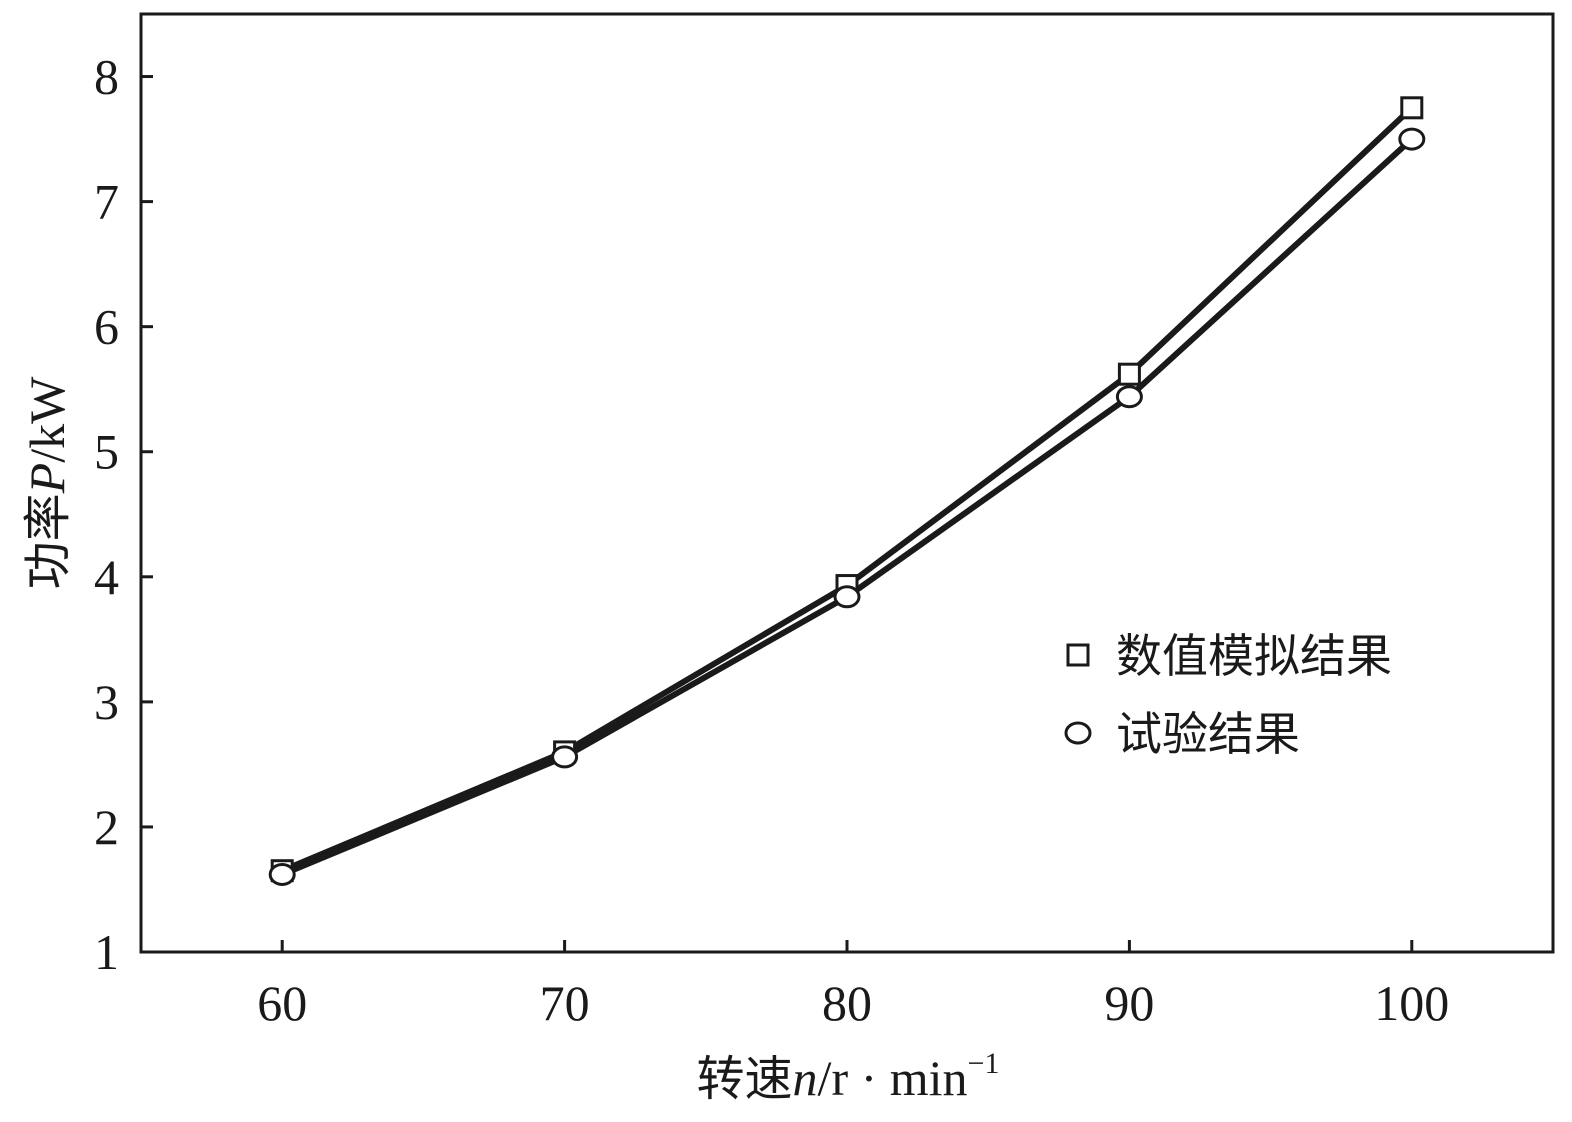 Image resolution: width=1572 pixels, height=1122 pixels. Describe the element at coordinates (805, 1078) in the screenshot. I see `x-axis-variable: n` at that location.